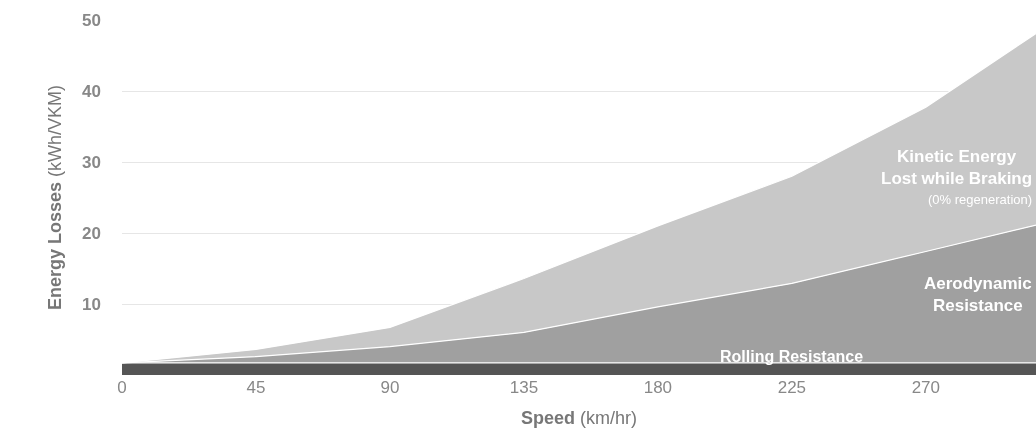 The image size is (1036, 443). What do you see at coordinates (91, 91) in the screenshot?
I see `y-tick-label: 40` at bounding box center [91, 91].